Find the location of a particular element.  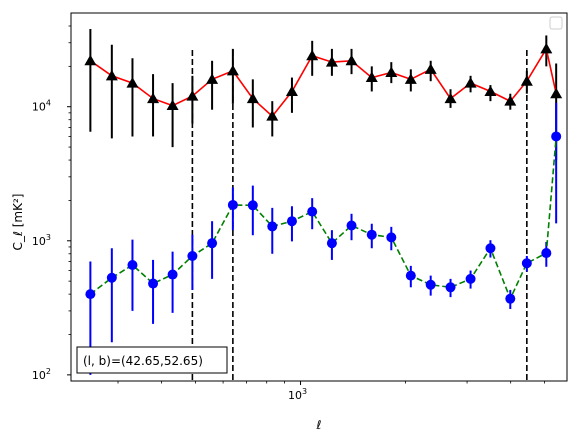

y-axis-label: C_ℓ [mK²] is located at coordinates (18, 222).